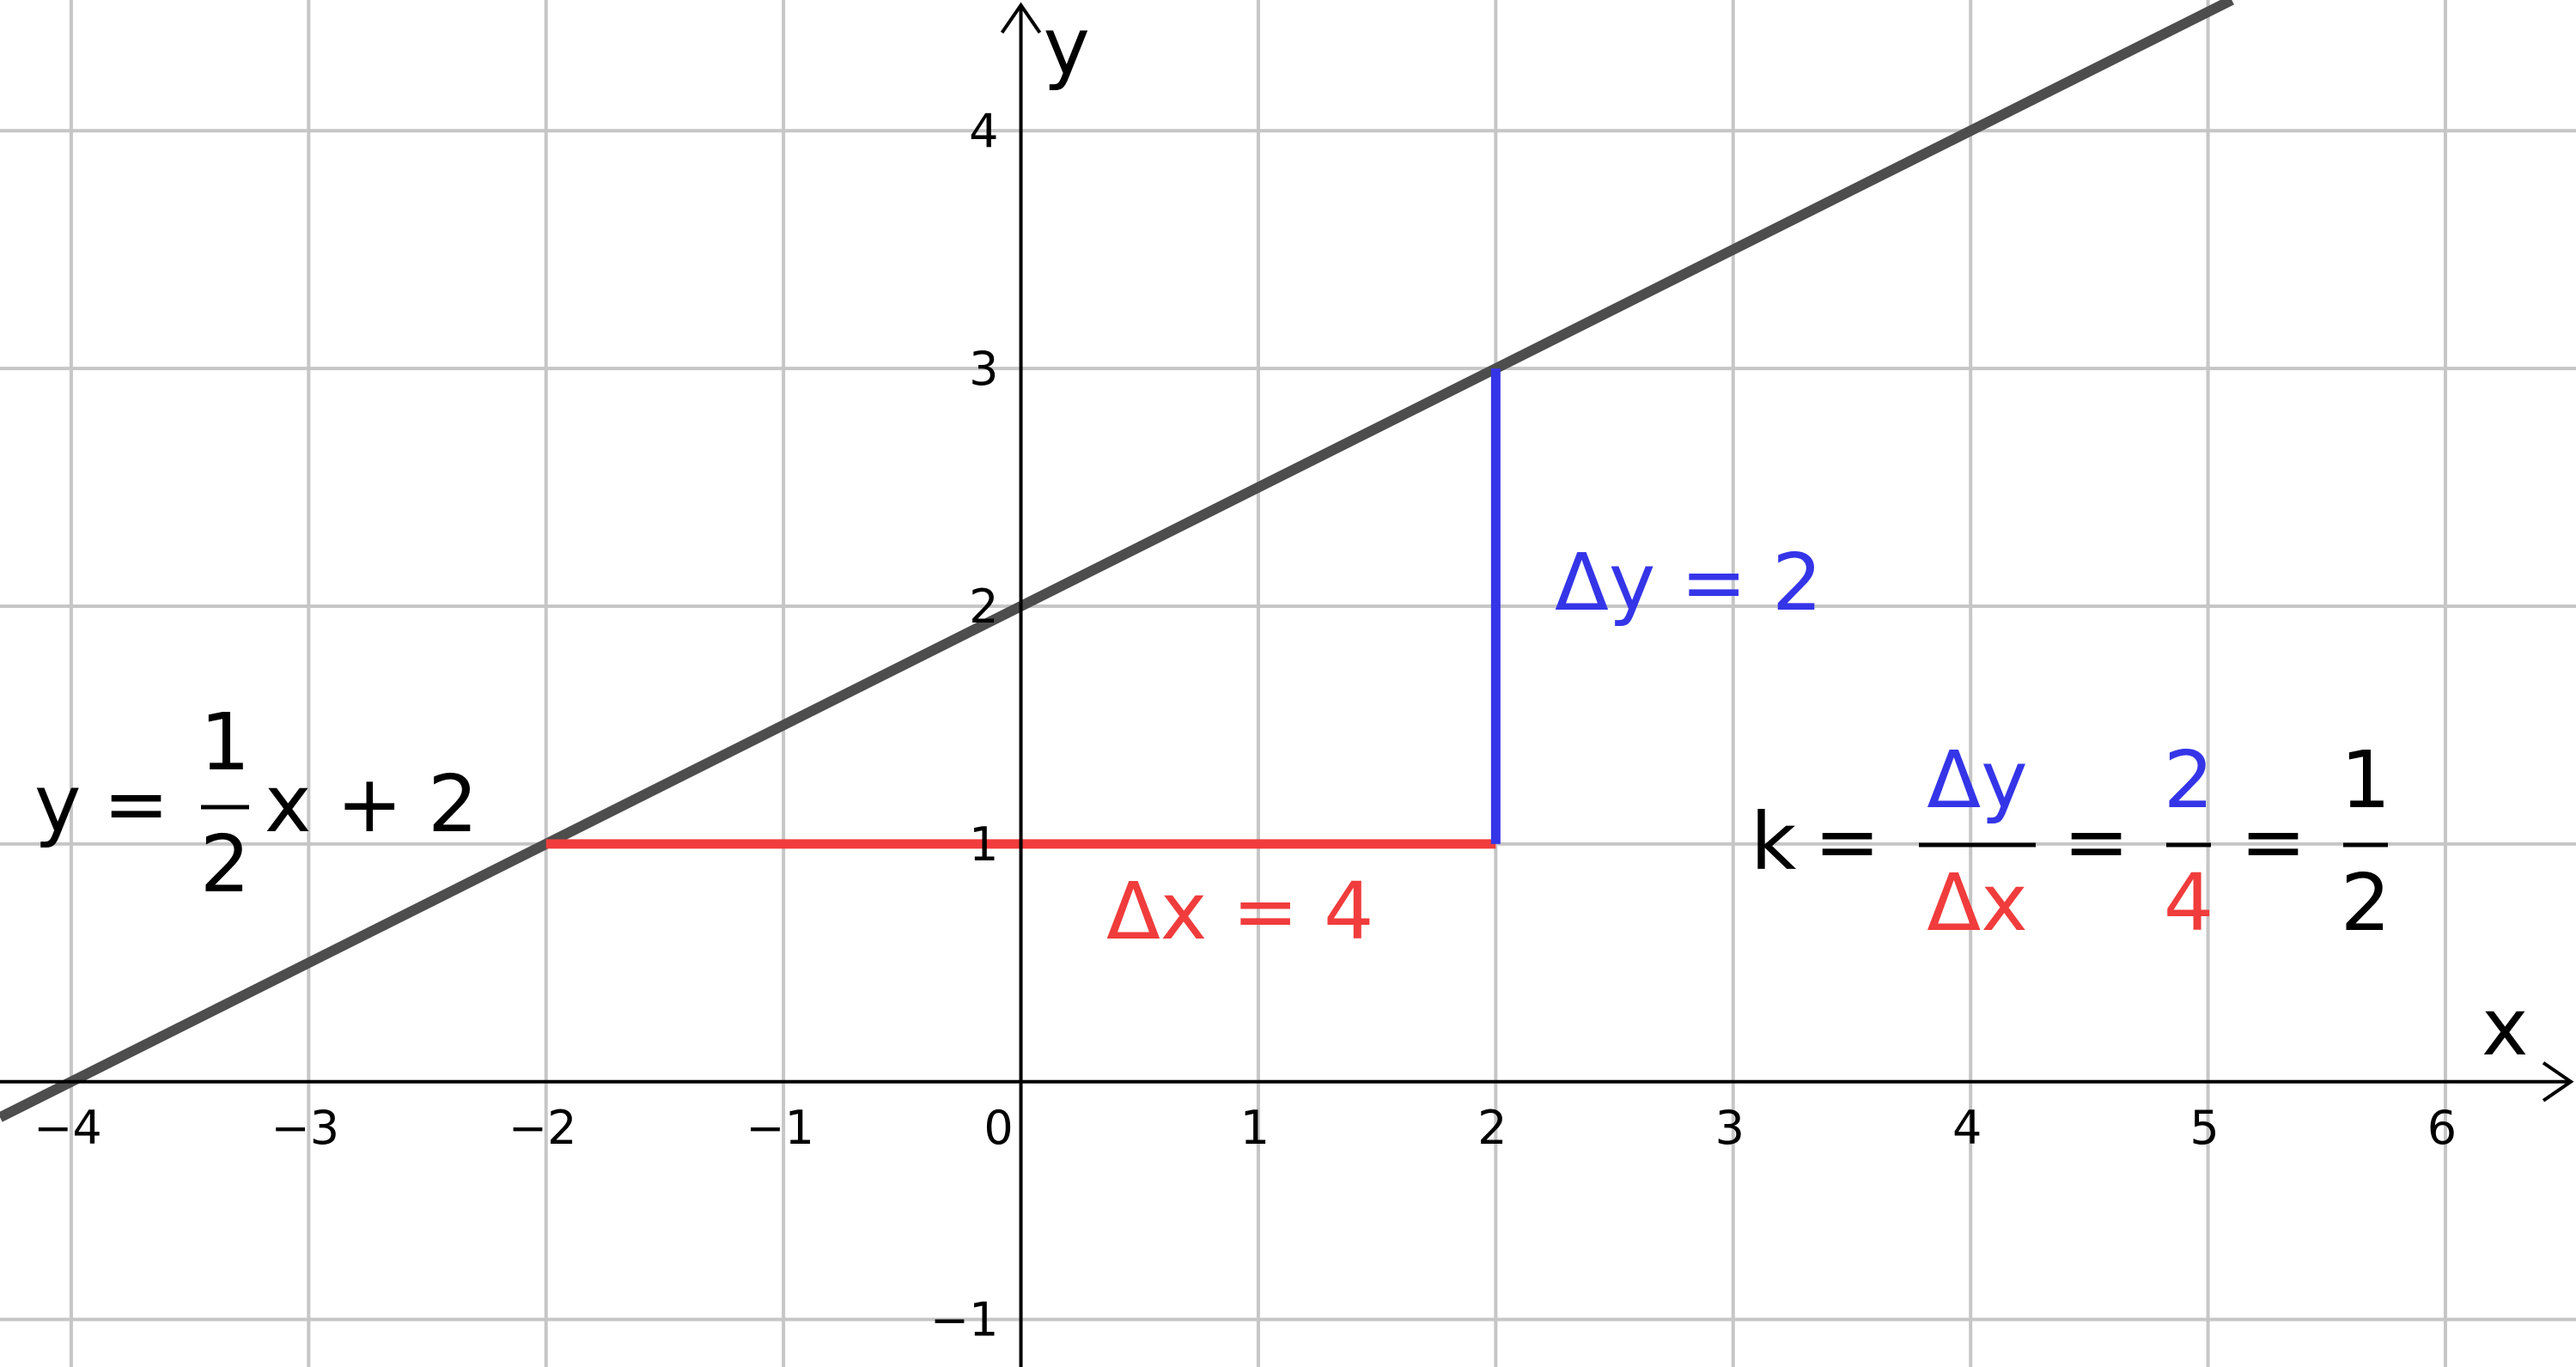 This screenshot has width=2576, height=1367. I want to click on x-axis-arrow, so click(2558, 1082).